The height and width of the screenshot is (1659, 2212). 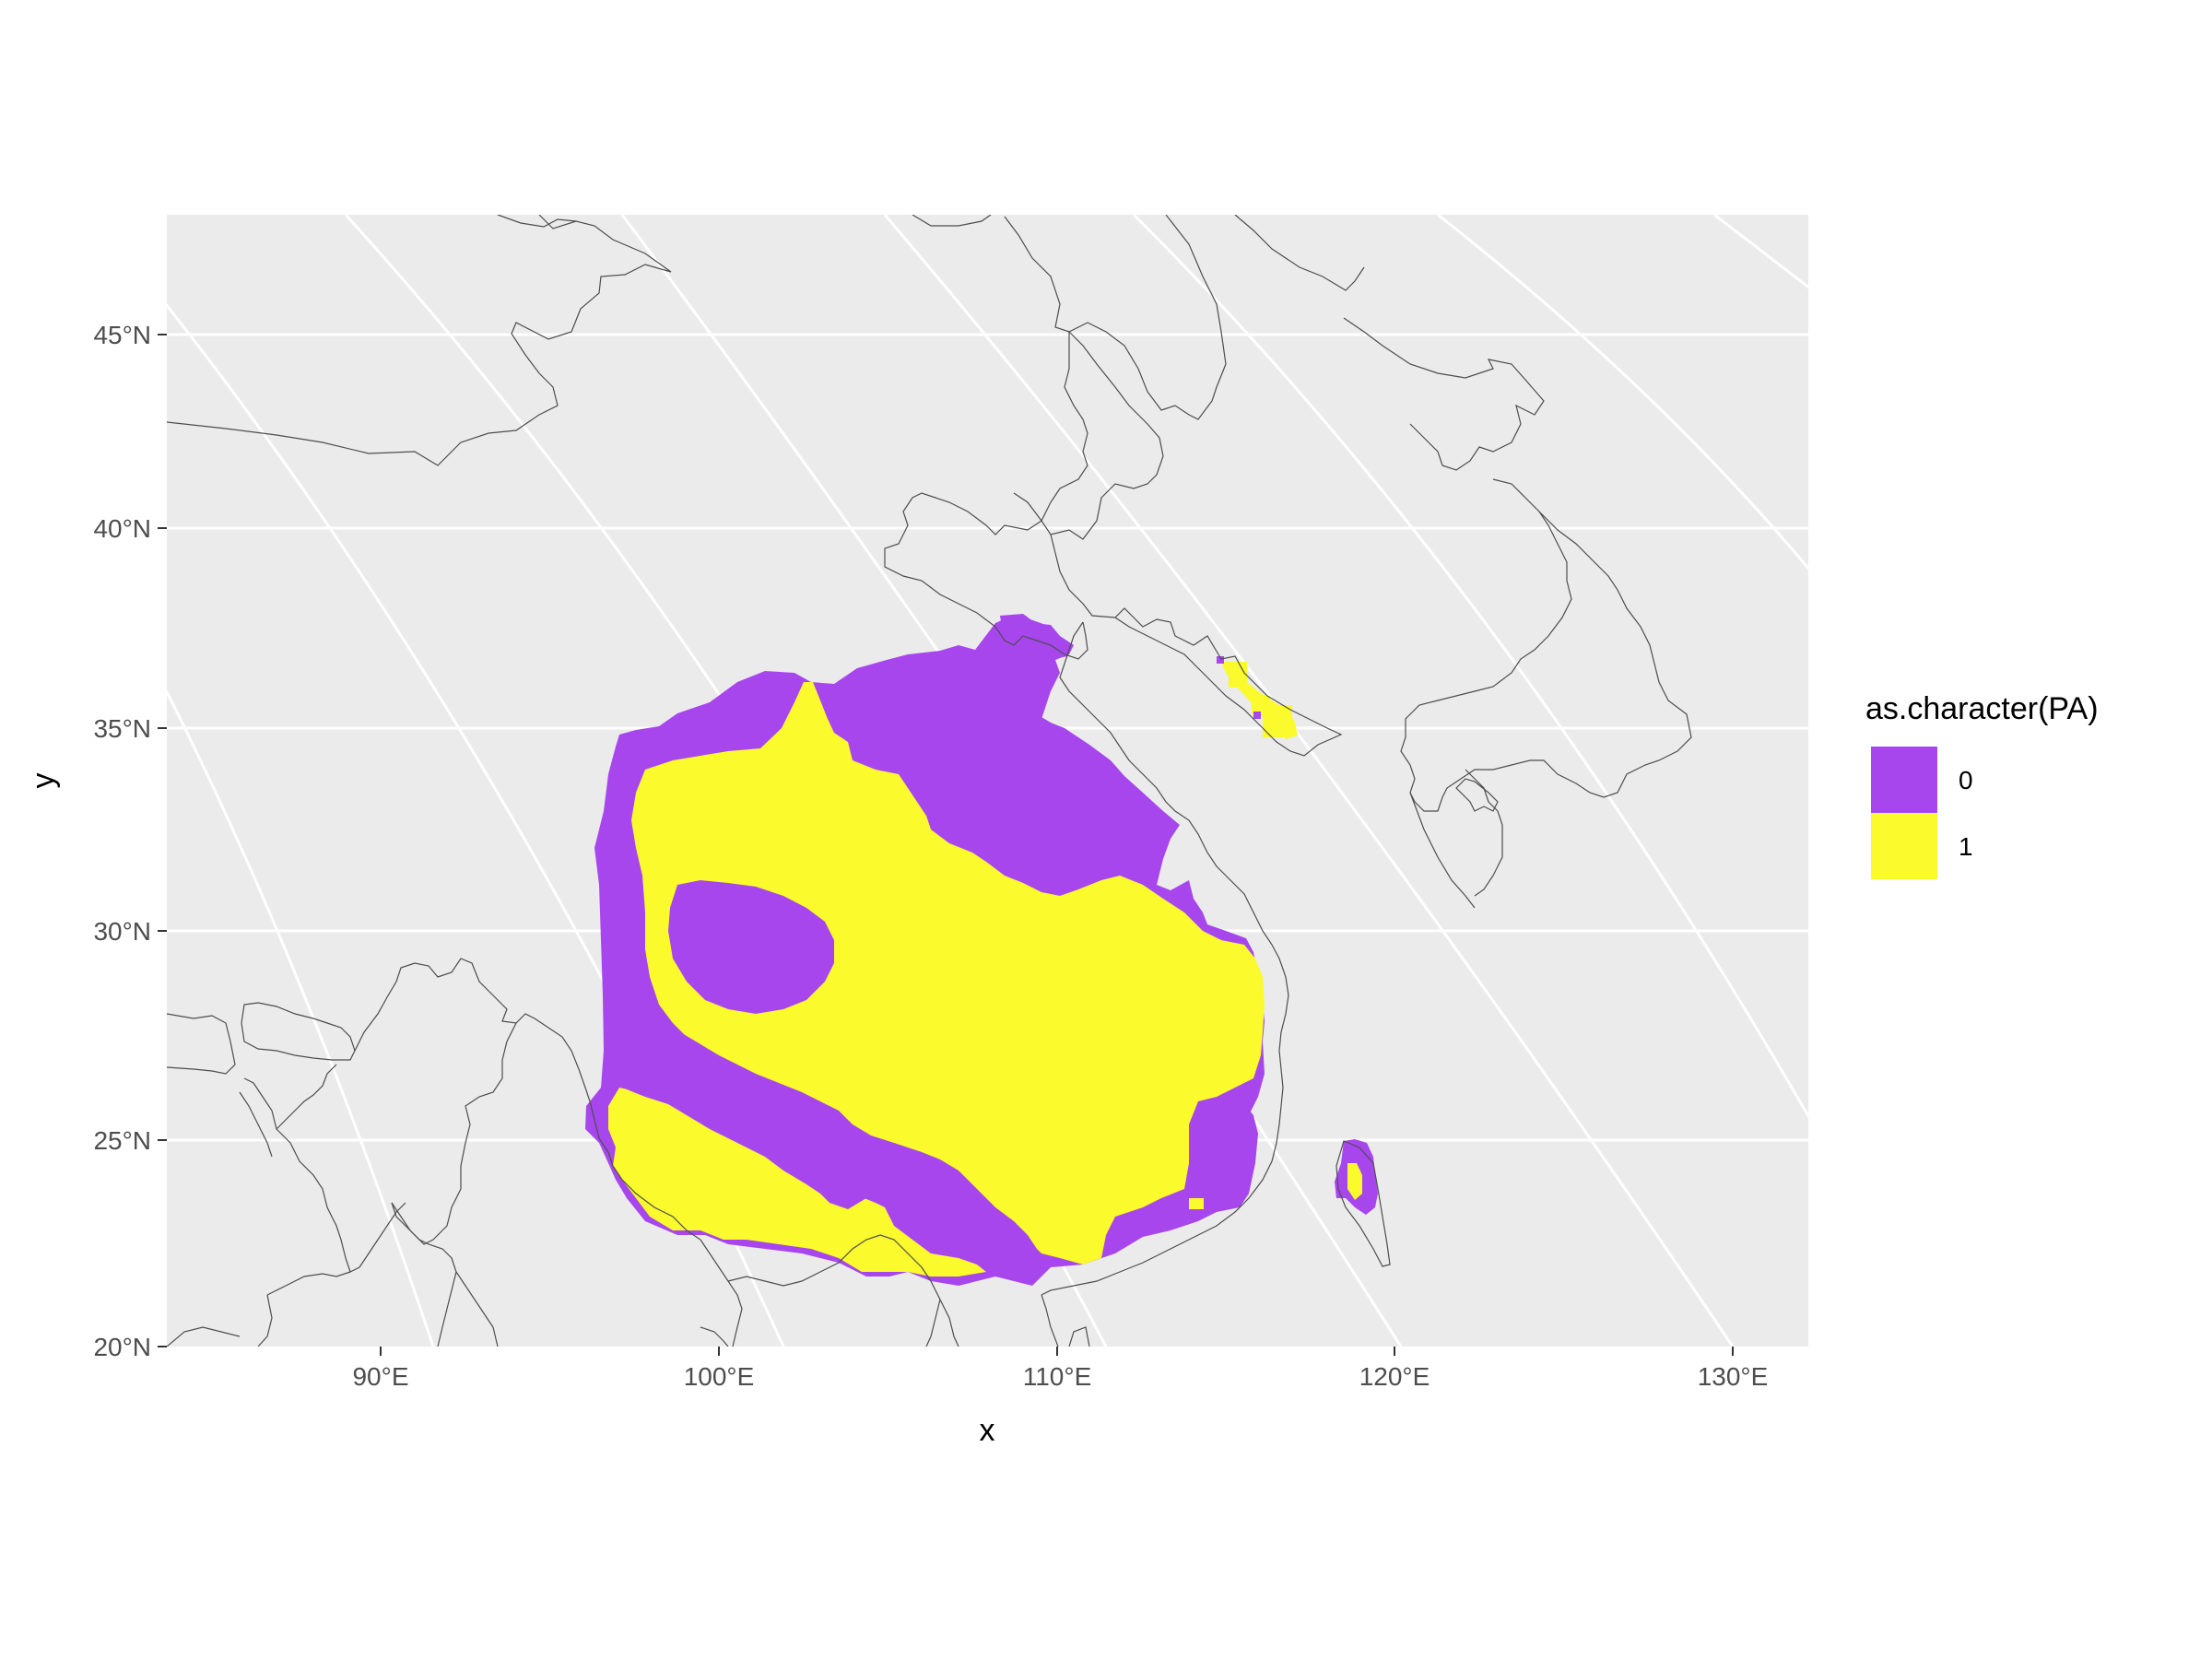 What do you see at coordinates (987, 1430) in the screenshot?
I see `x-axis-title: x` at bounding box center [987, 1430].